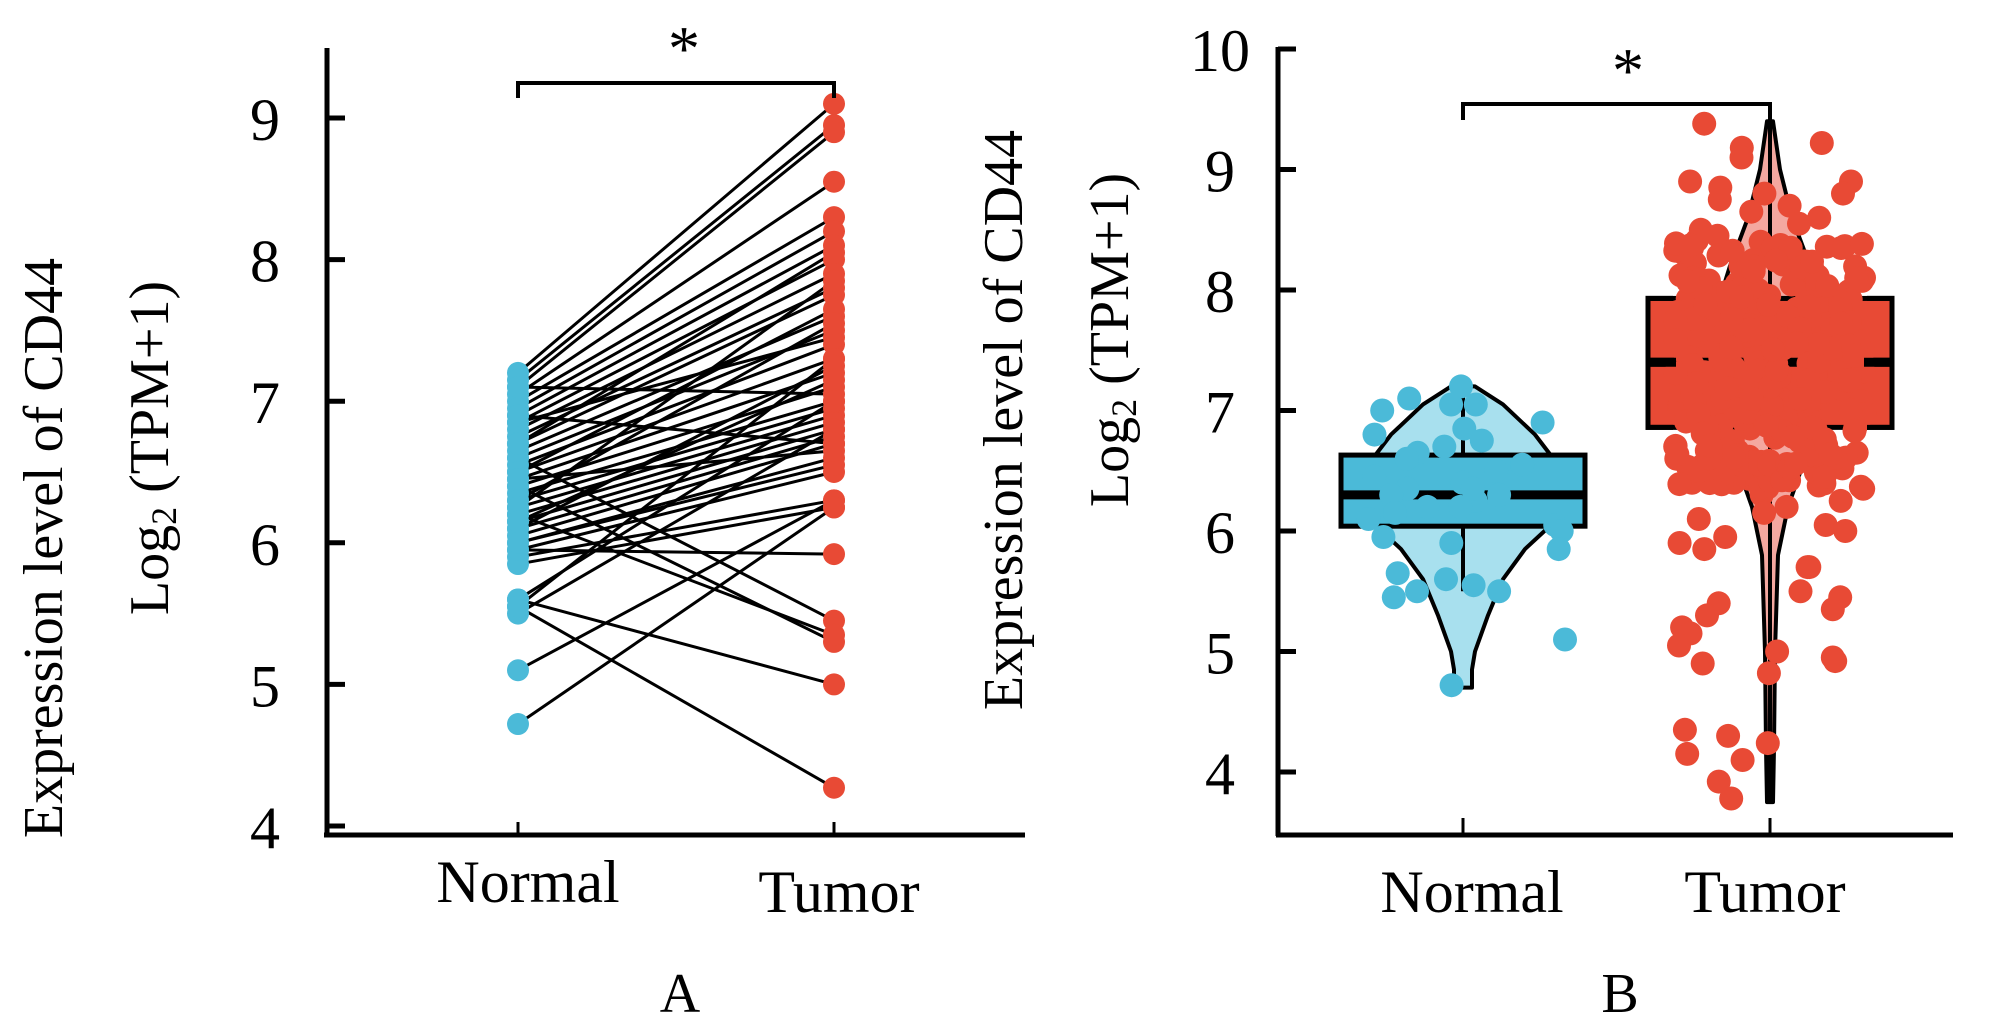 Image resolution: width=2008 pixels, height=1032 pixels. Describe the element at coordinates (265, 686) in the screenshot. I see `y-tick-label: 5` at that location.